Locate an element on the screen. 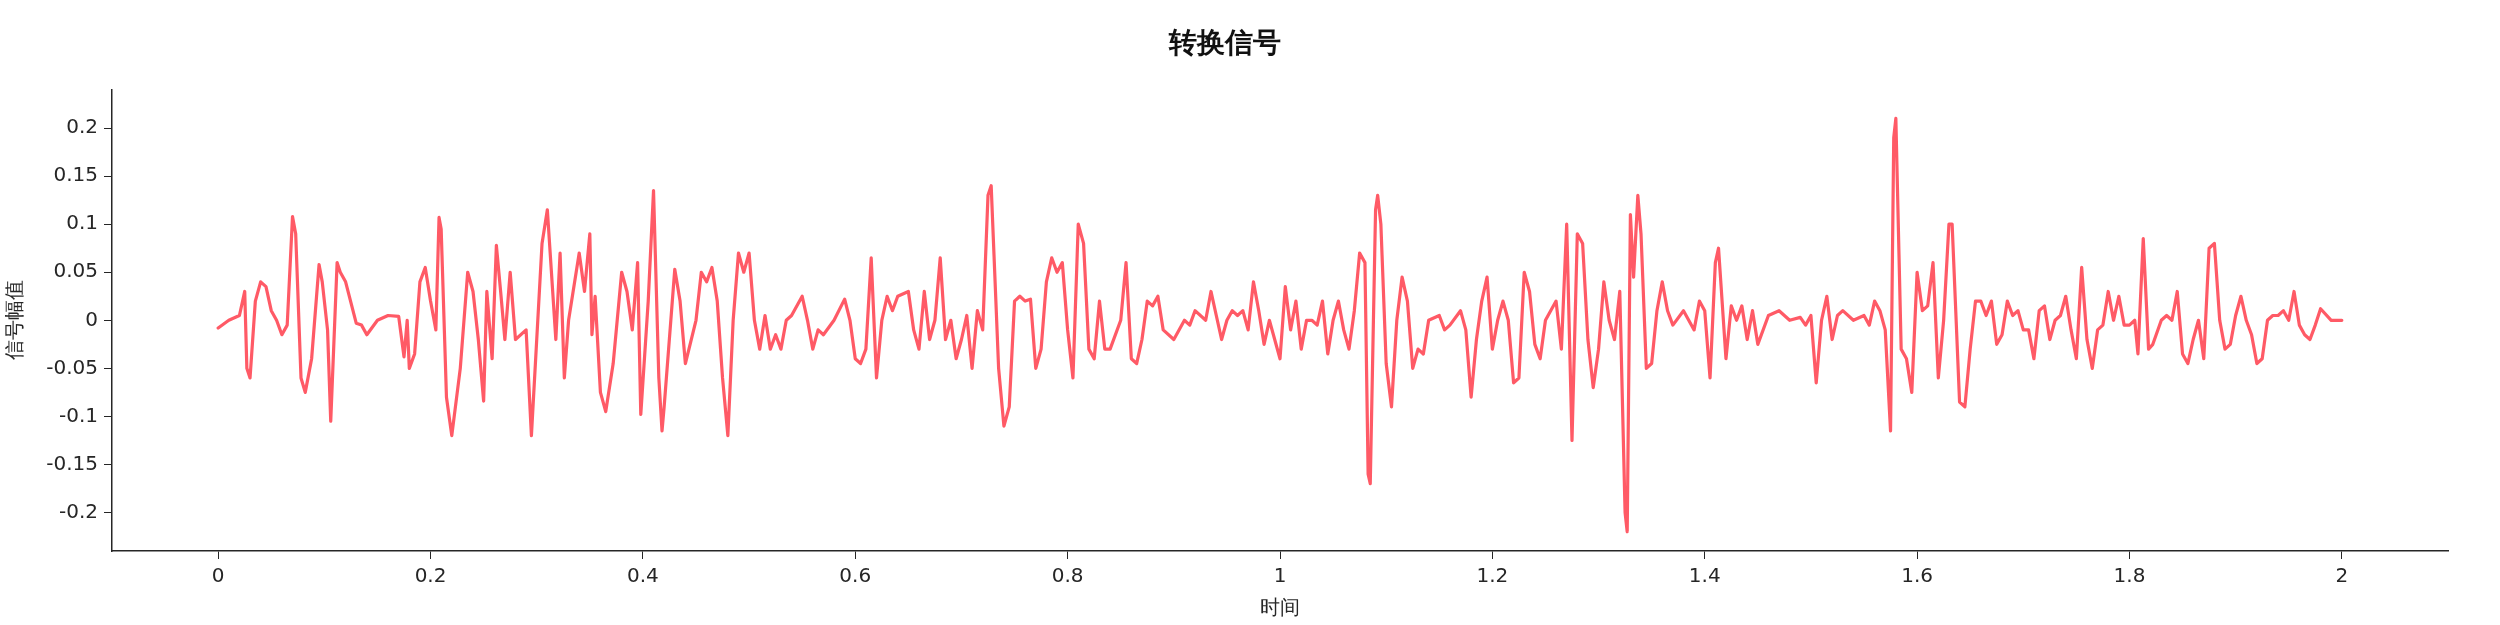  x-tick-label: 1.6 is located at coordinates (1917, 575).